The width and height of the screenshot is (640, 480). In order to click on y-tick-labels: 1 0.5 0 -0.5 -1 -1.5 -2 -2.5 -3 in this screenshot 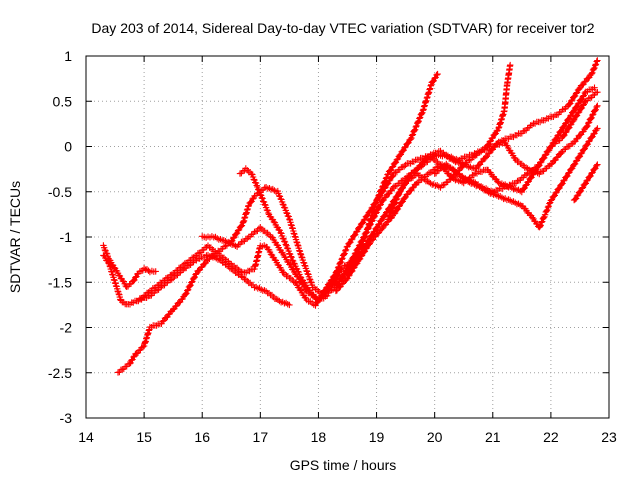, I will do `click(60, 237)`.